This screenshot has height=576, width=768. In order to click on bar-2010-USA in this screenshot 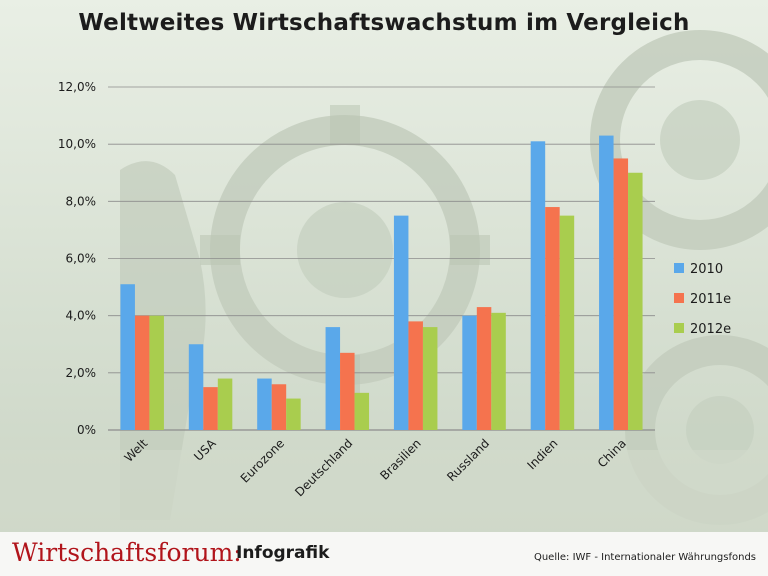, I will do `click(196, 387)`.